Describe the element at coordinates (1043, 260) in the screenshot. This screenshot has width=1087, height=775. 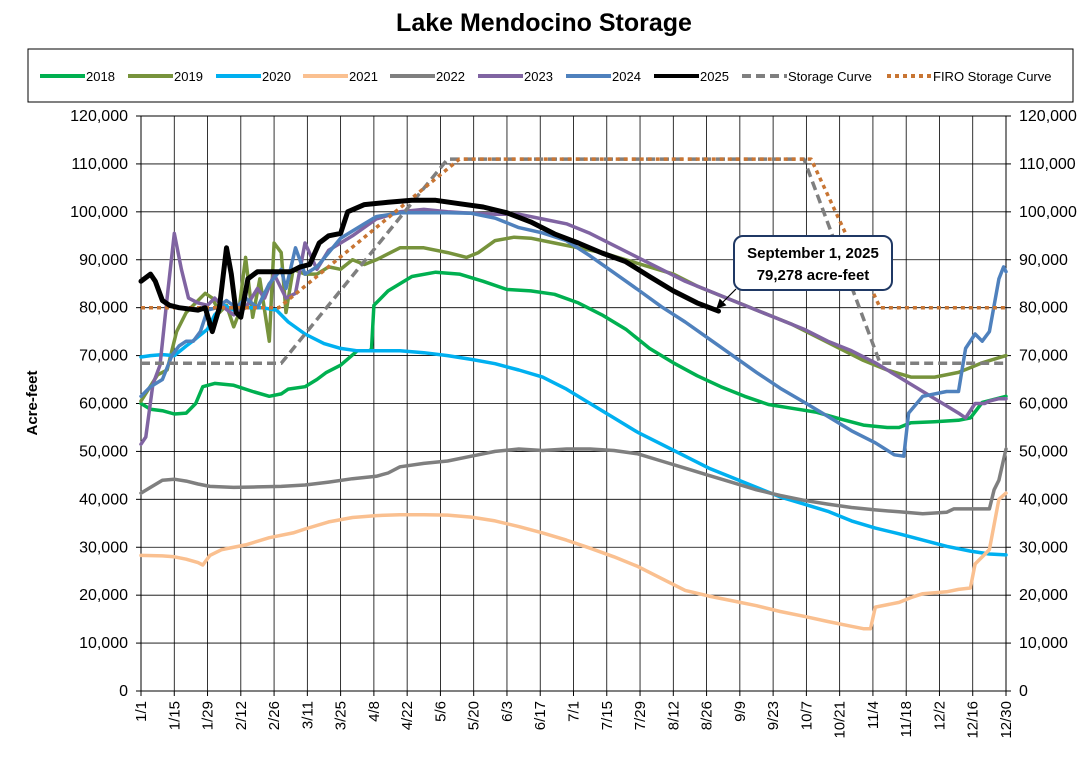
I see `y-tick-label-right: 90,000` at that location.